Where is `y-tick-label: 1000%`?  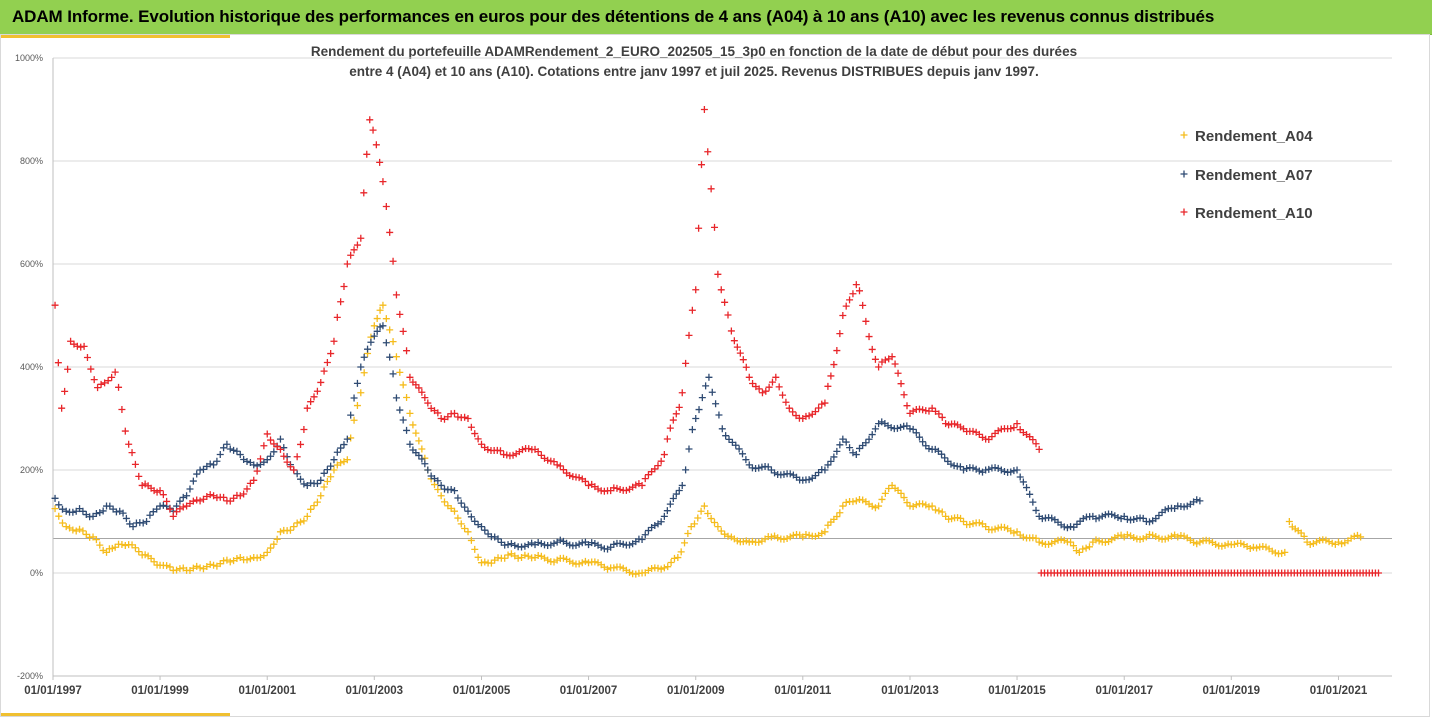
y-tick-label: 1000% is located at coordinates (29, 58).